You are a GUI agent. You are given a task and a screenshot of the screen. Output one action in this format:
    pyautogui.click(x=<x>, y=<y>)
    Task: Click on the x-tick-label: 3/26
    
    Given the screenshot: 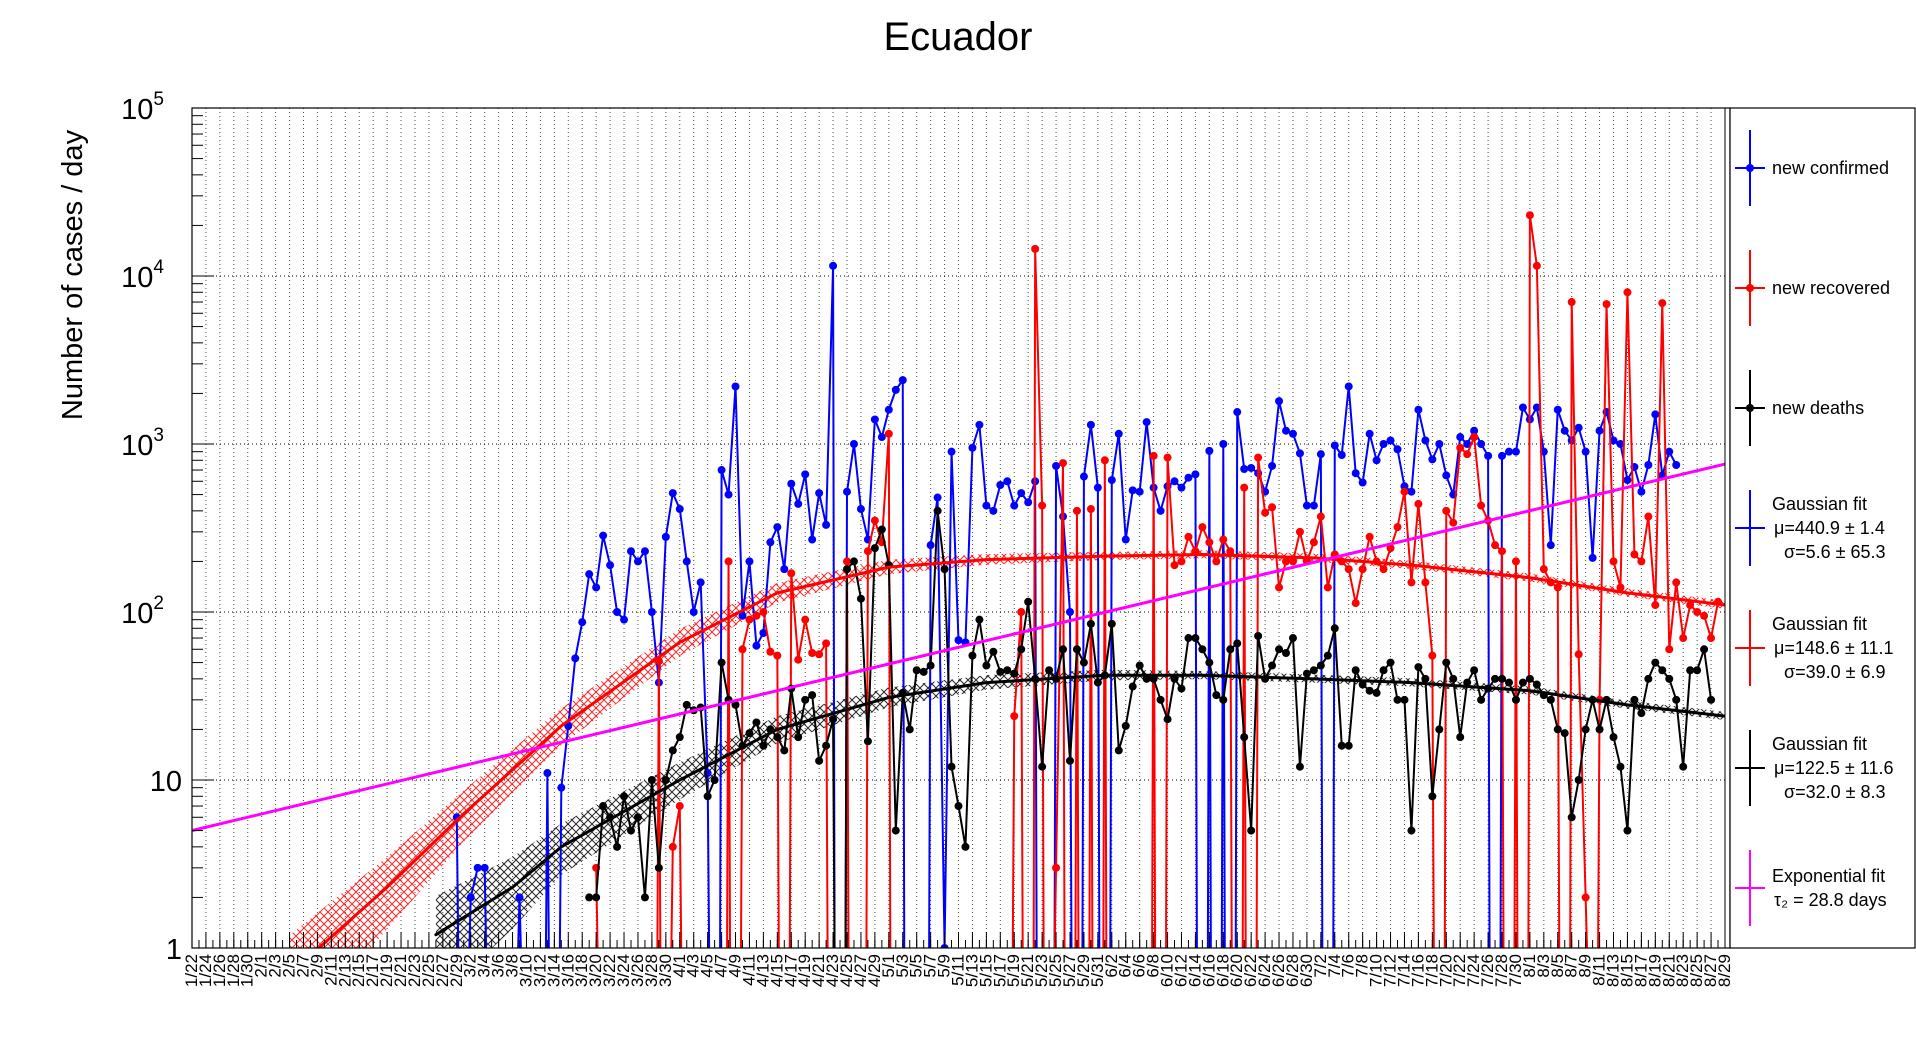 What is the action you would take?
    pyautogui.click(x=637, y=970)
    